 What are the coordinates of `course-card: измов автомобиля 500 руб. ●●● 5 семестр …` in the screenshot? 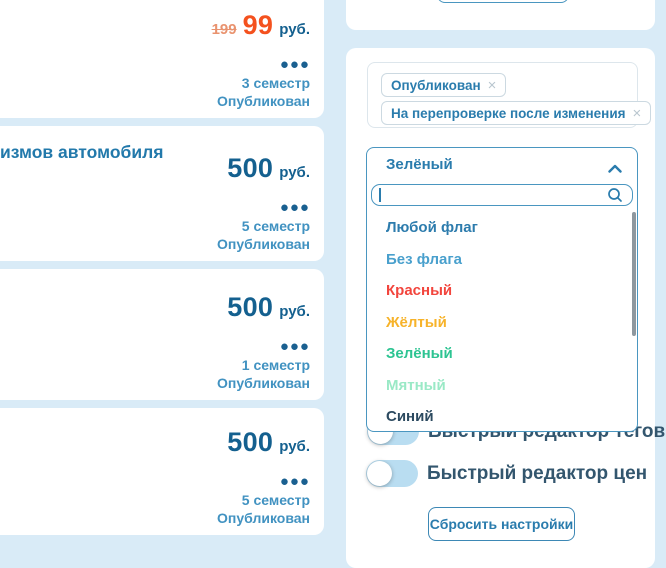 It's located at (162, 193).